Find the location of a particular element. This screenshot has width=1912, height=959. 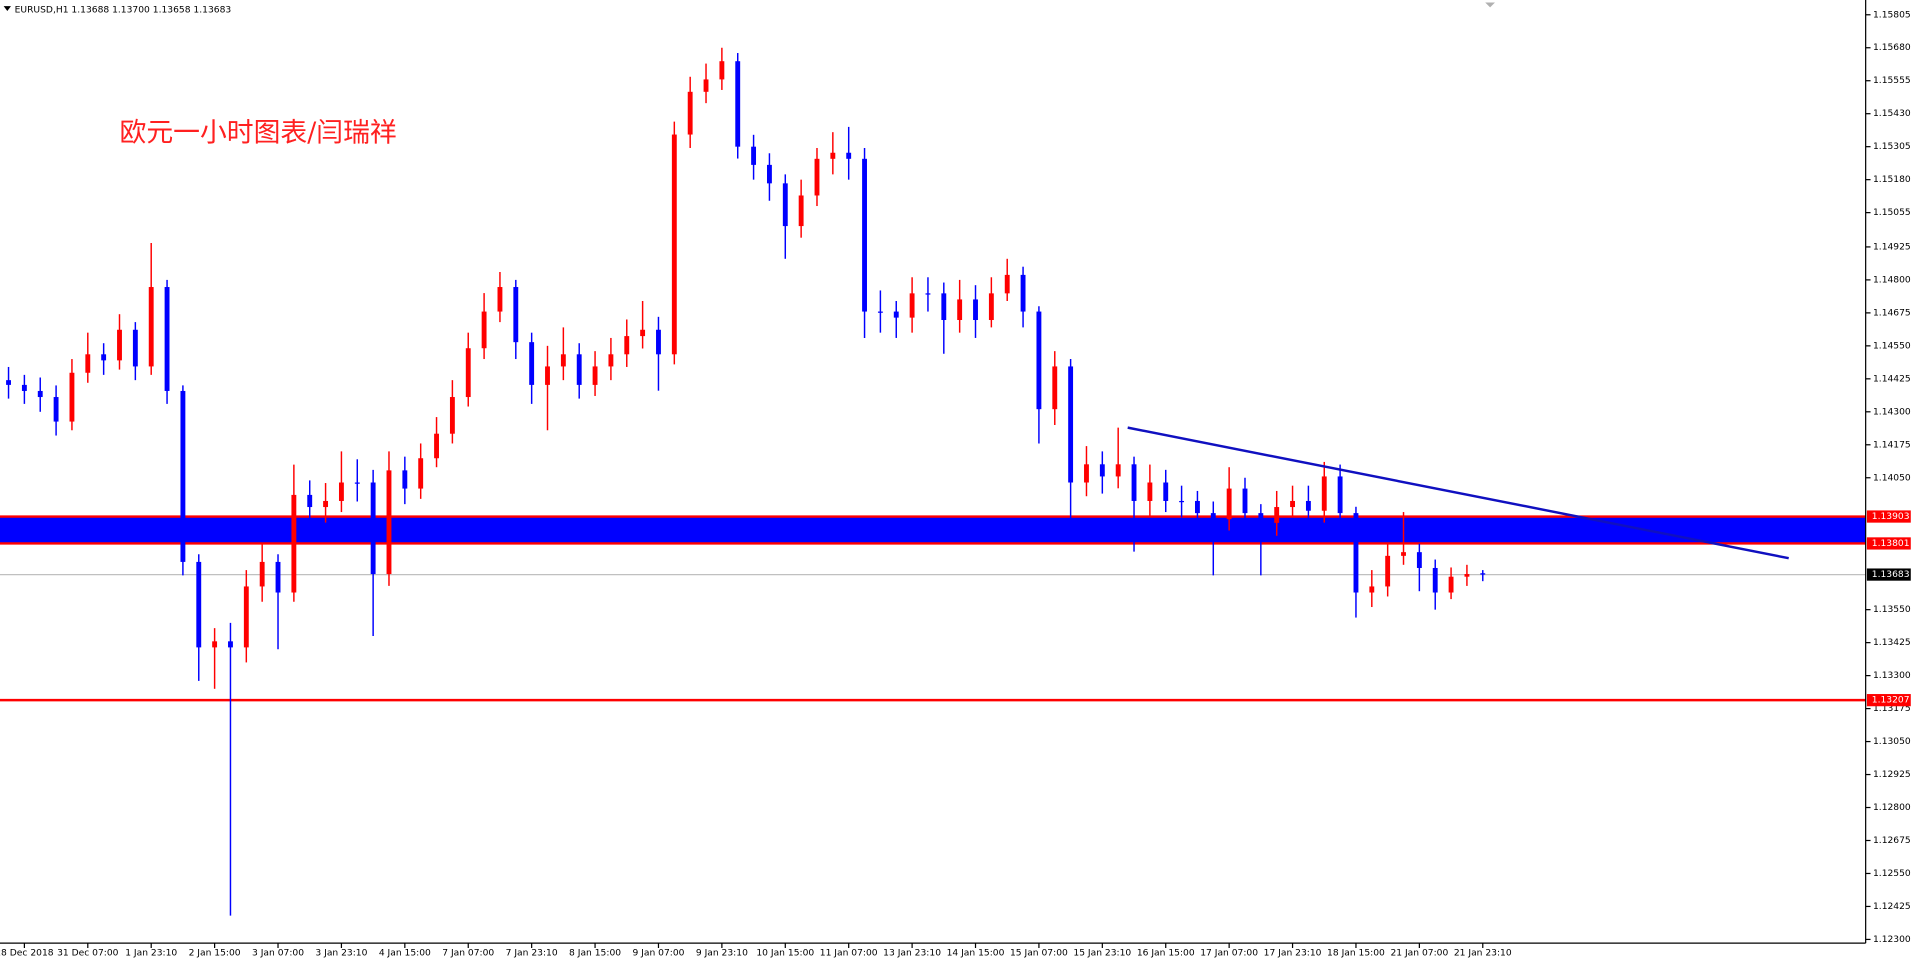

trendline is located at coordinates (1458, 493).